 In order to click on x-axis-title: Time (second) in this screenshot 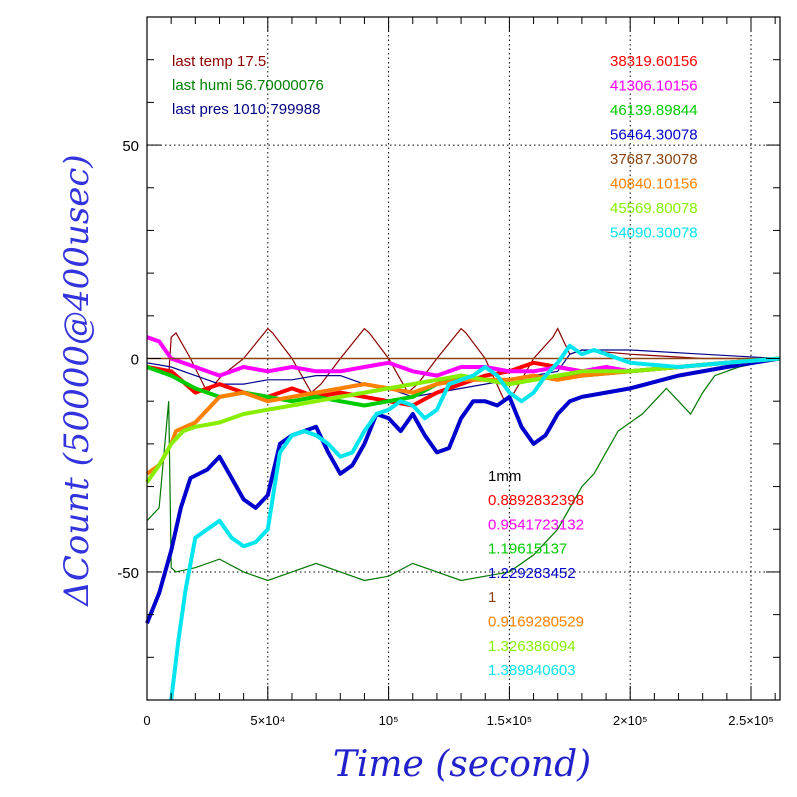, I will do `click(462, 764)`.